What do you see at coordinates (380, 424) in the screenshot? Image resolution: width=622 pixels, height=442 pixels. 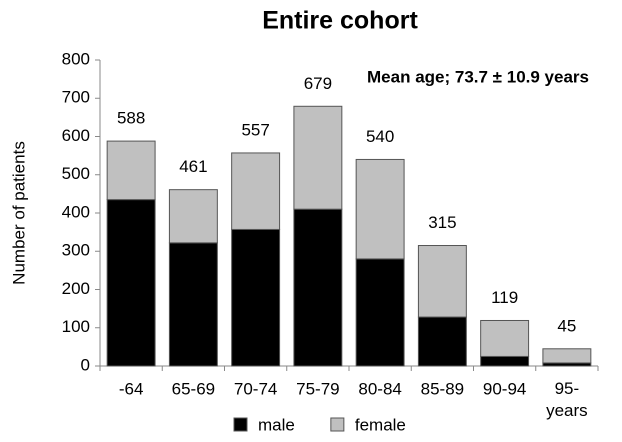 I see `legend-label: female` at bounding box center [380, 424].